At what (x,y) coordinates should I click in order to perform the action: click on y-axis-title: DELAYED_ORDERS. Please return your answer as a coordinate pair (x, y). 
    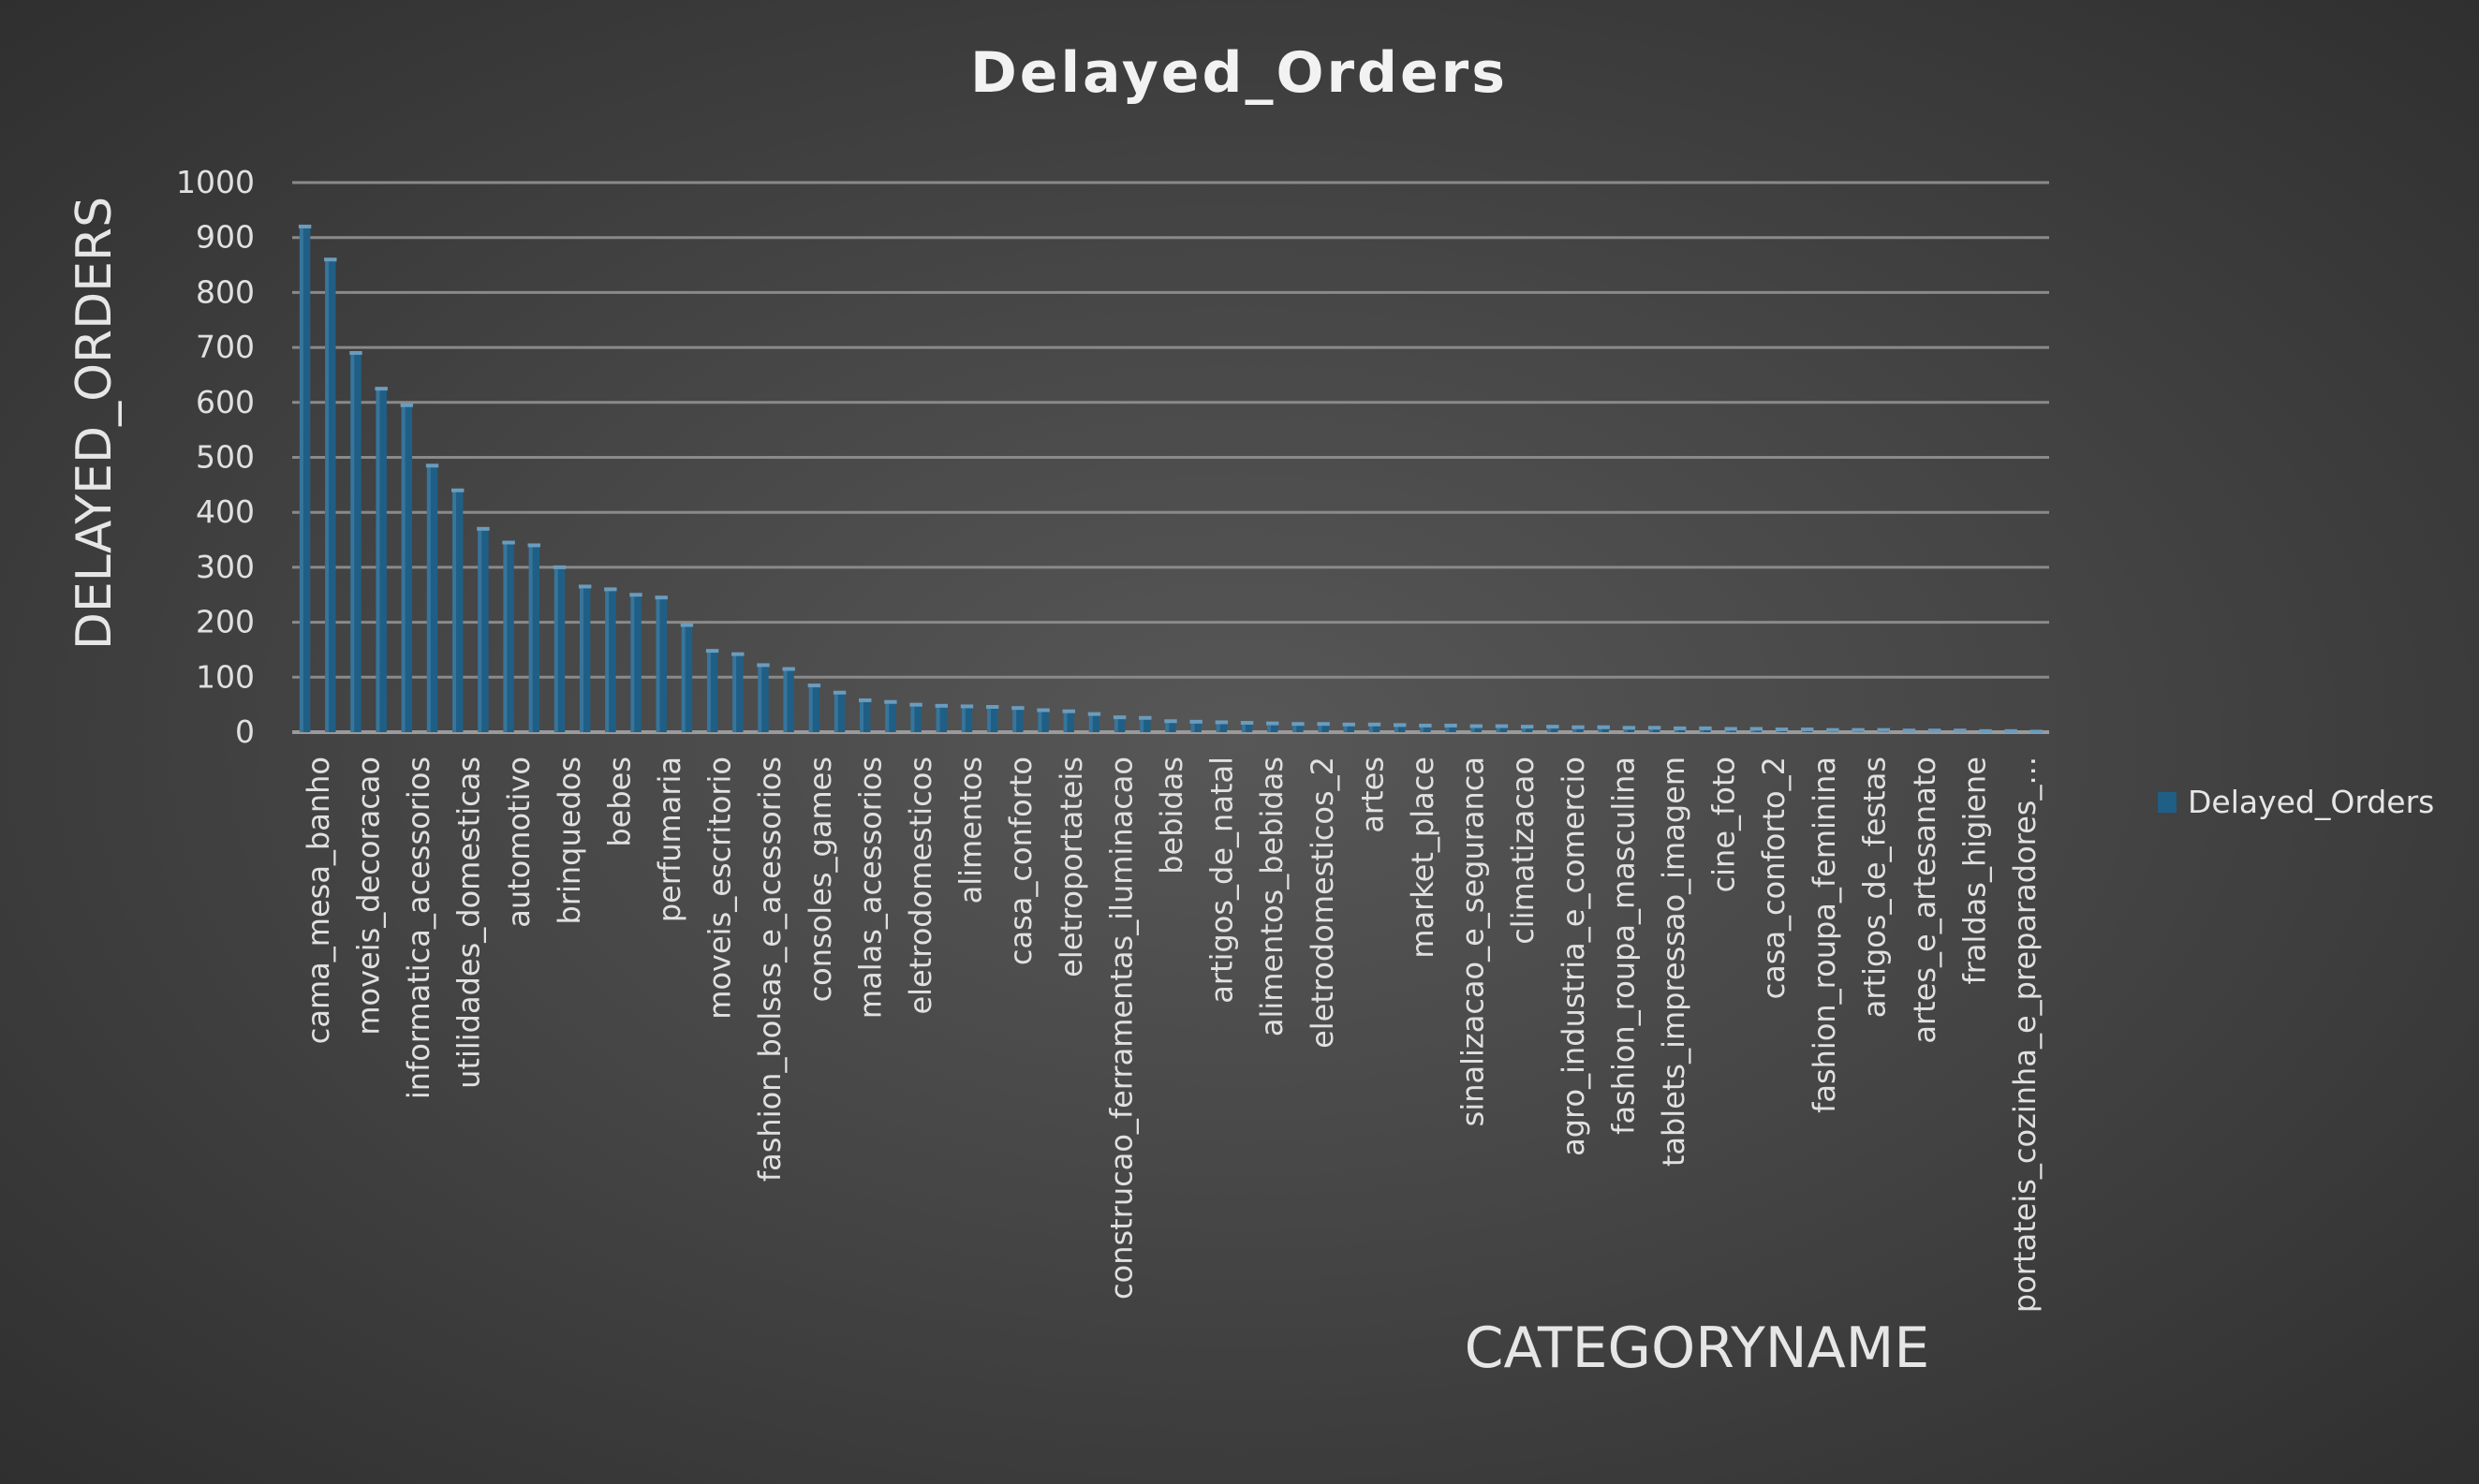
    Looking at the image, I should click on (94, 423).